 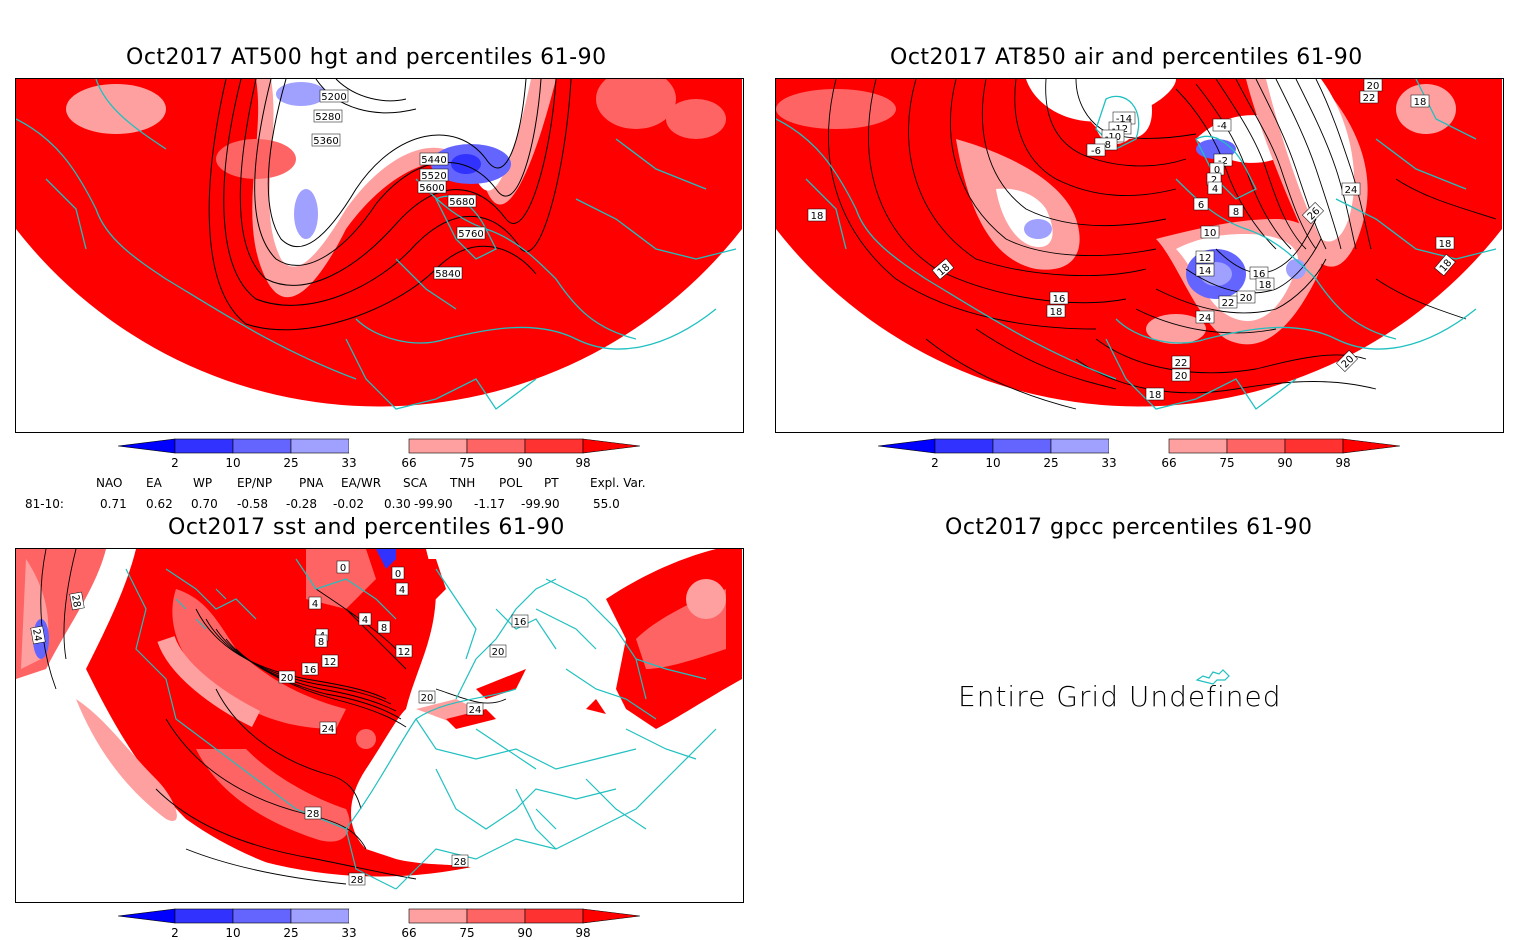 What do you see at coordinates (44, 504) in the screenshot?
I see `index-row-label: 81-10:` at bounding box center [44, 504].